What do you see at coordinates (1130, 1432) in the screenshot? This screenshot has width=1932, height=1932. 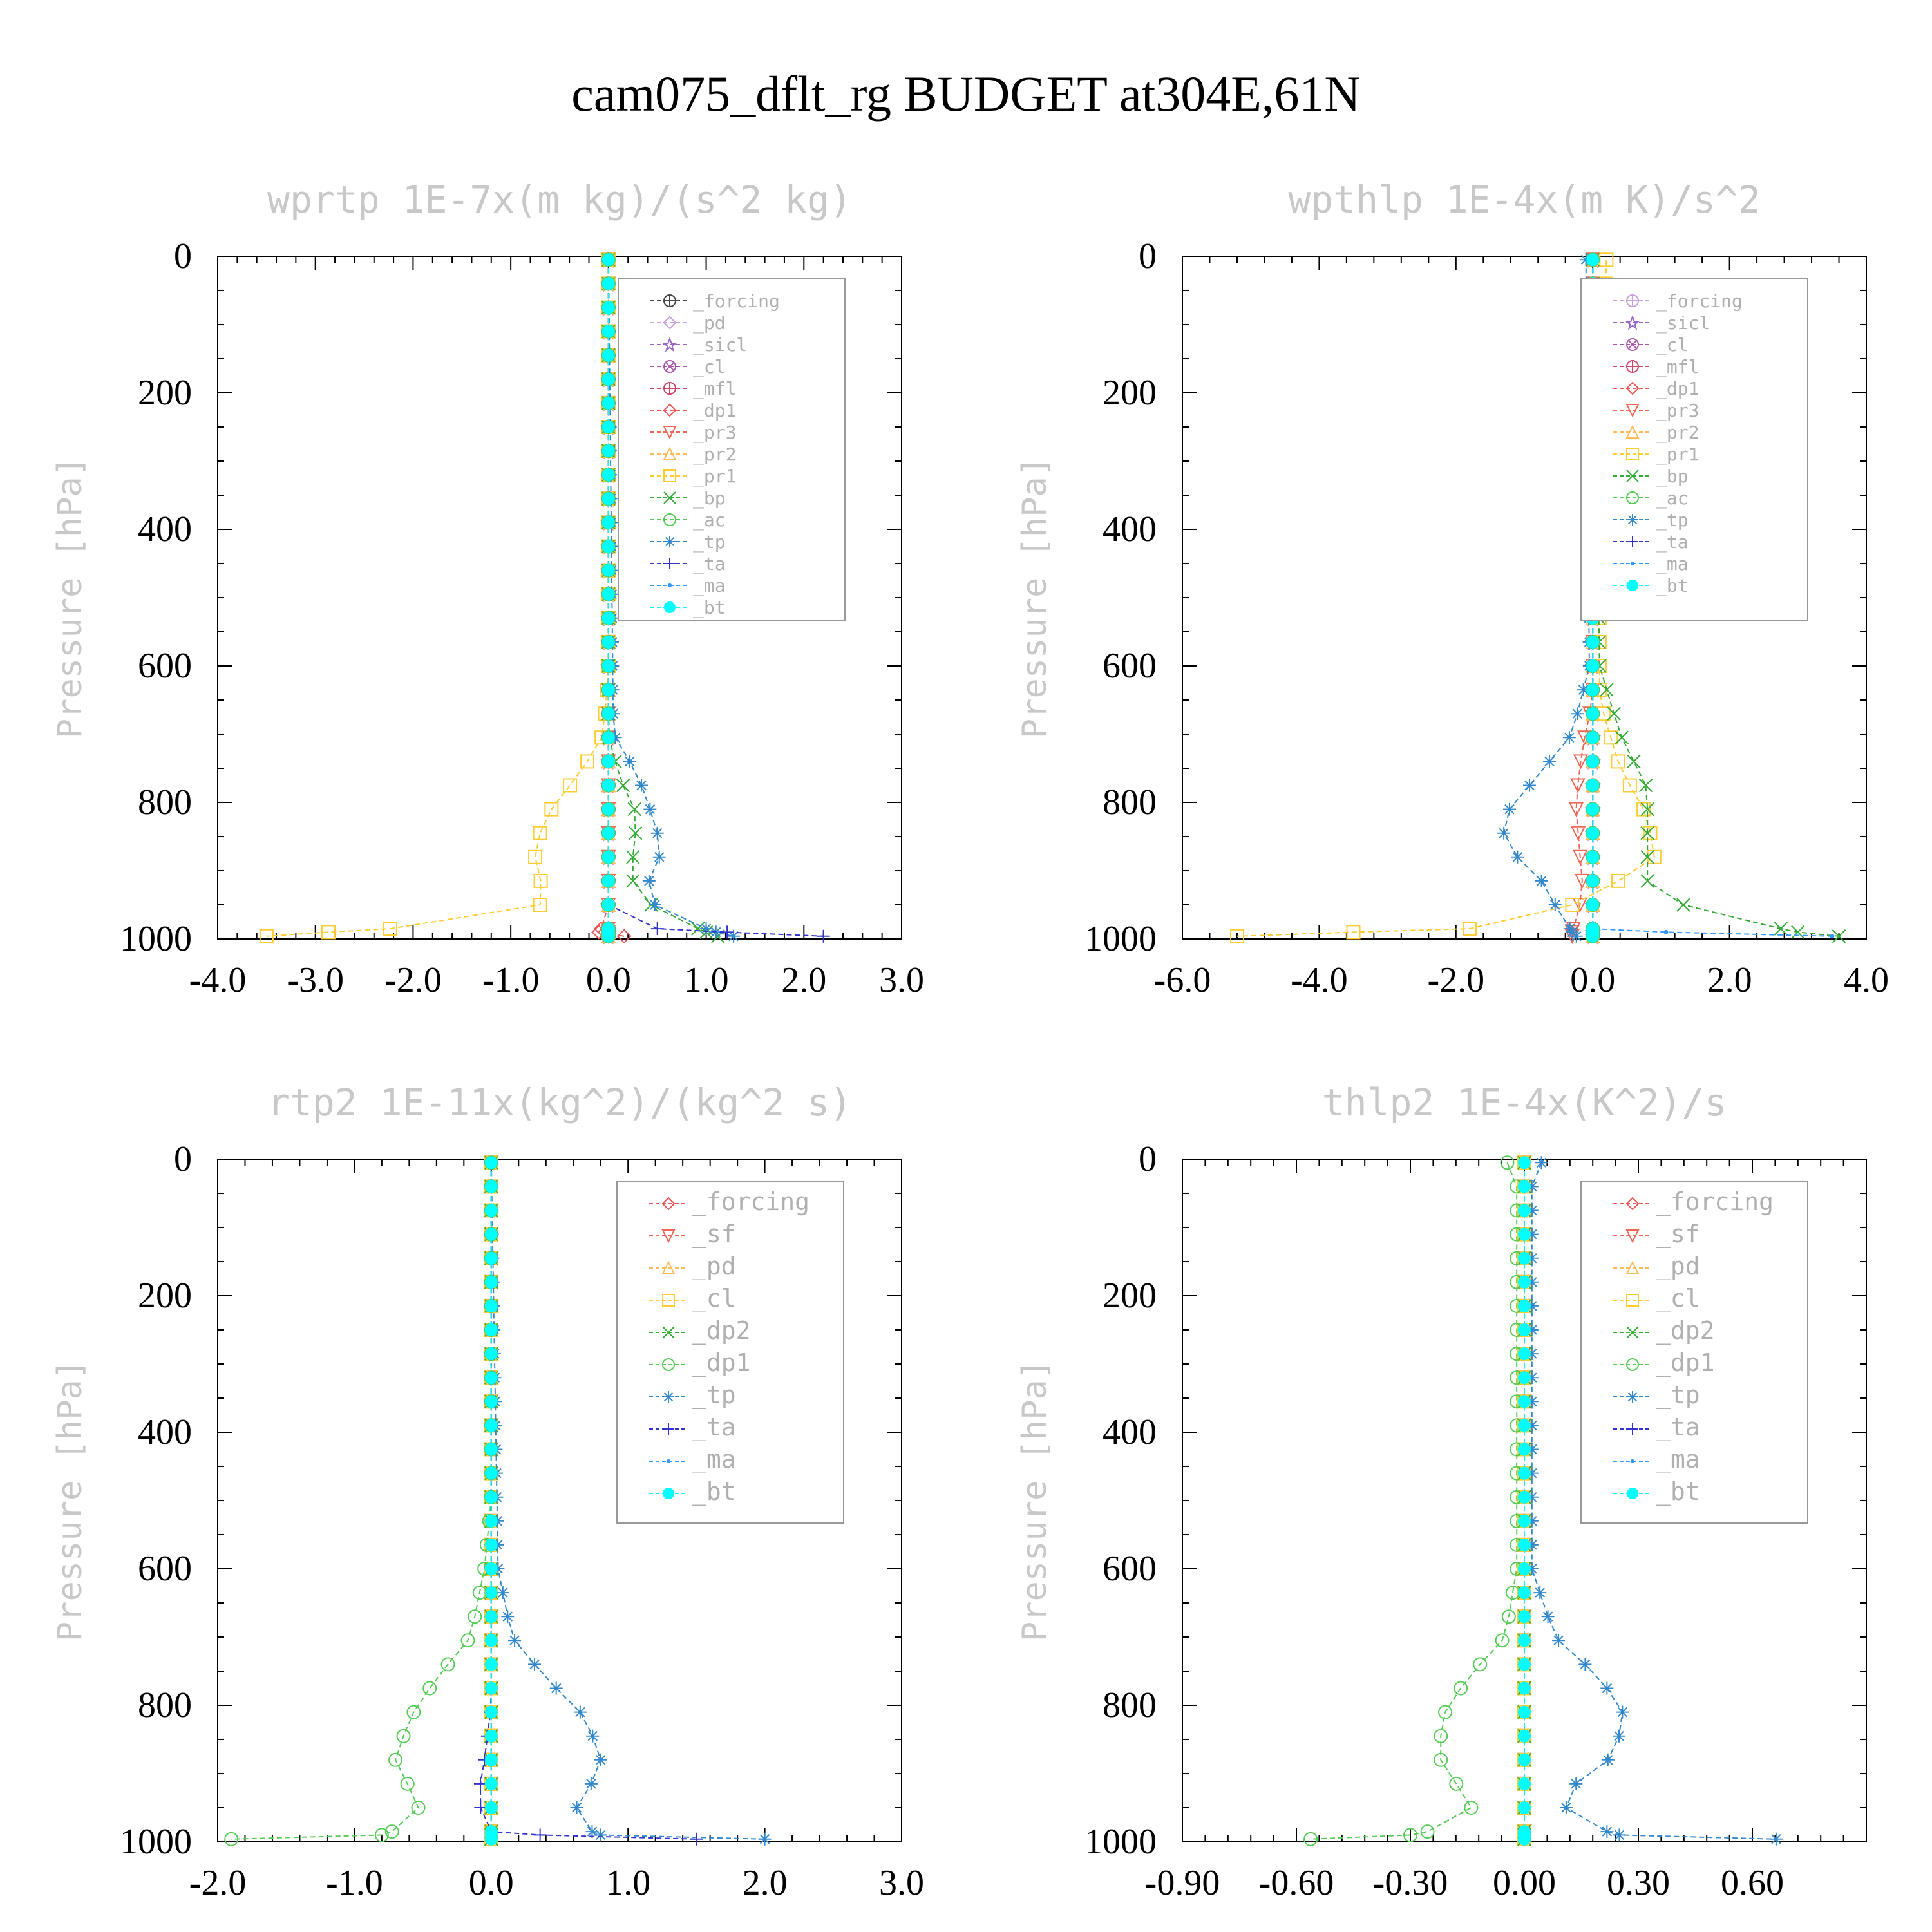 I see `y-tick-label: 400` at bounding box center [1130, 1432].